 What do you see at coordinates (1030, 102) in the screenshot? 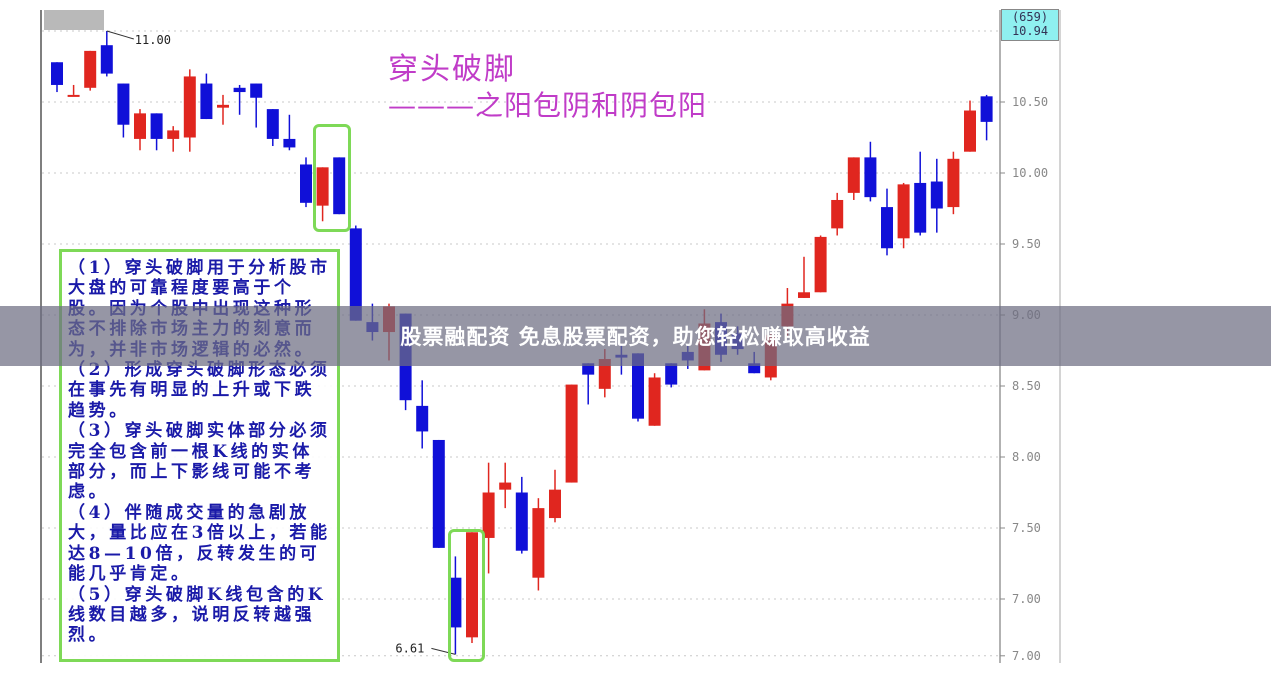
I see `y-tick-label: 10.50` at bounding box center [1030, 102].